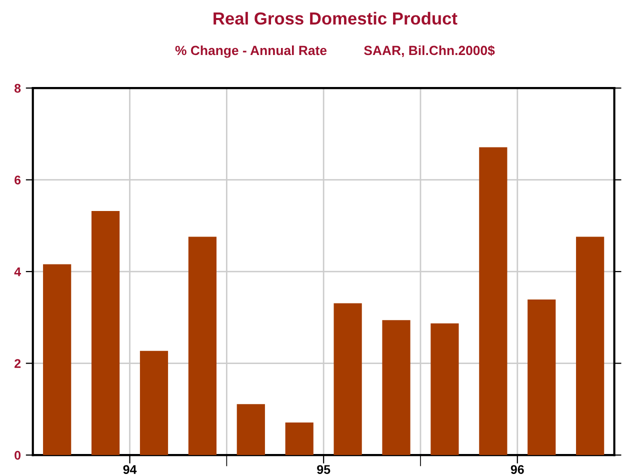 The height and width of the screenshot is (476, 632). Describe the element at coordinates (17, 455) in the screenshot. I see `y-tick-label: 0` at that location.